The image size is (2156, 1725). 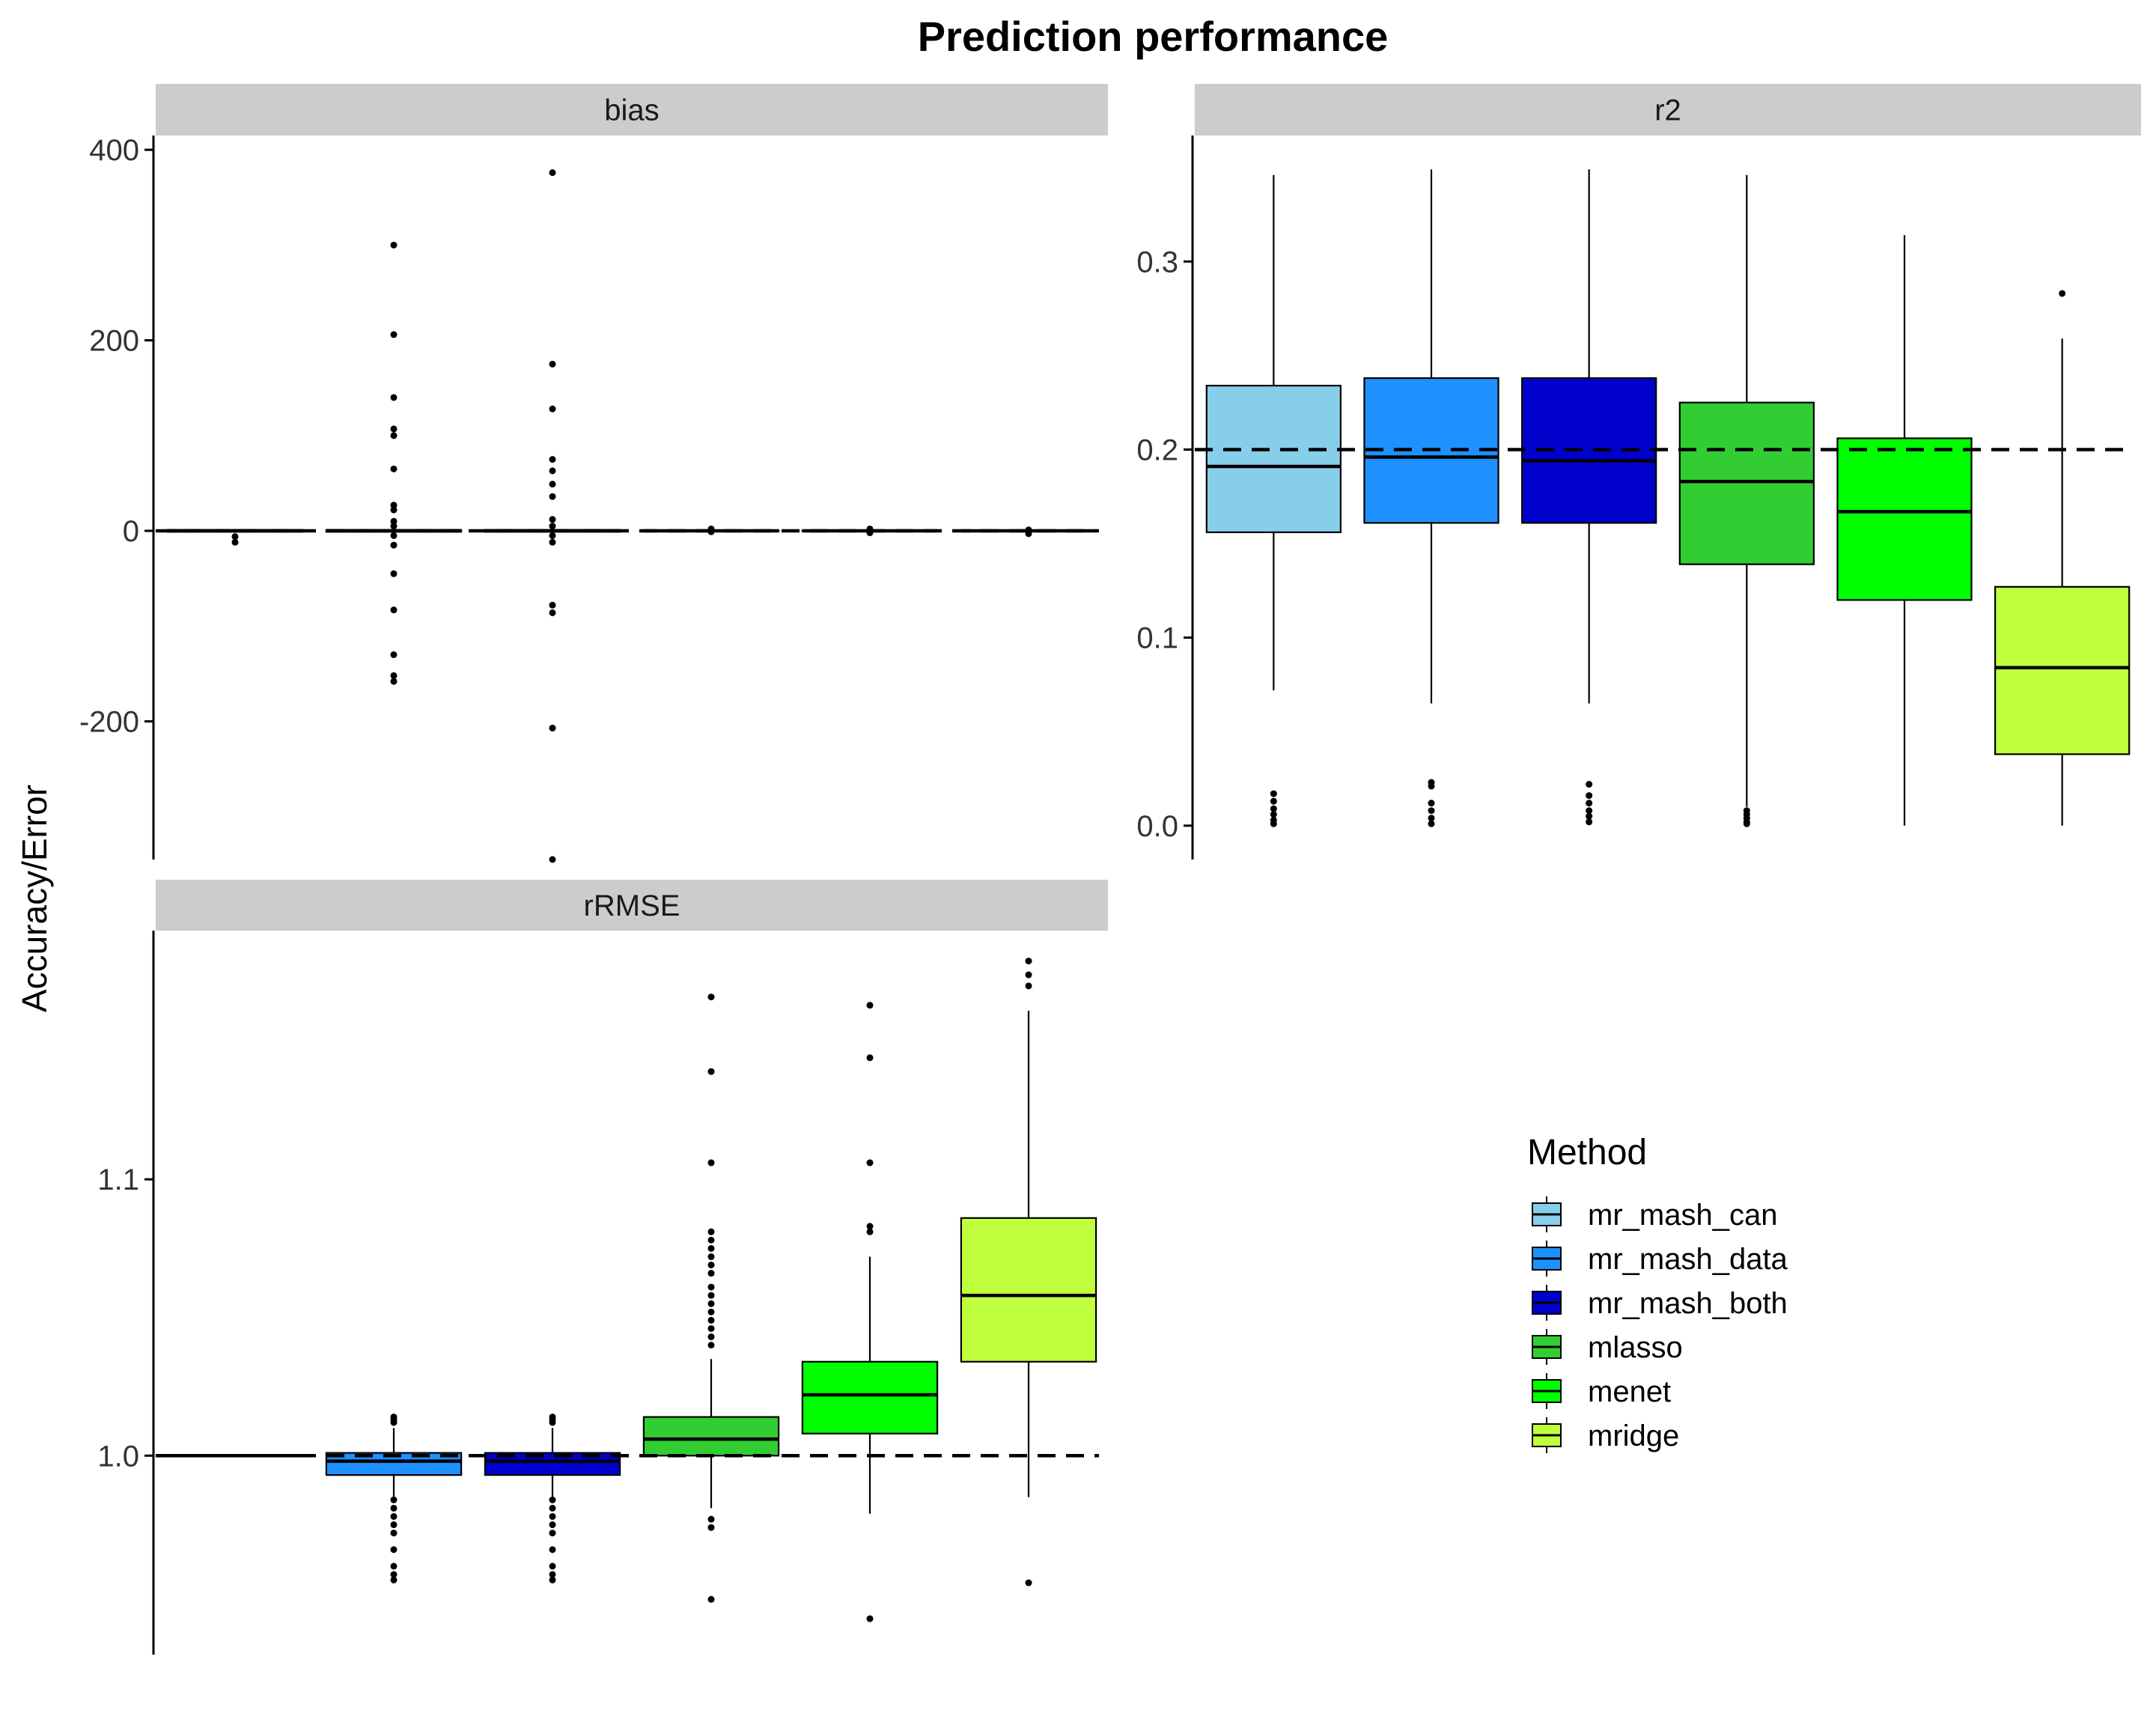 What do you see at coordinates (1601, 1391) in the screenshot?
I see `legend-item: menet` at bounding box center [1601, 1391].